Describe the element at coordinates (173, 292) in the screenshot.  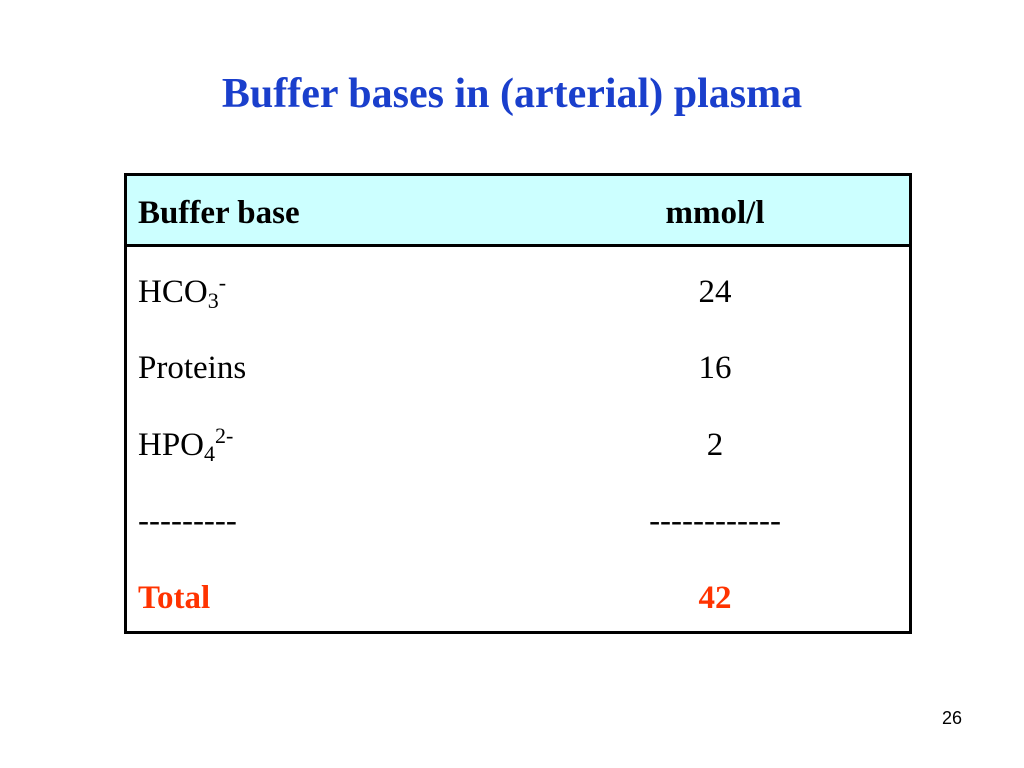
I see `formula: HCO` at that location.